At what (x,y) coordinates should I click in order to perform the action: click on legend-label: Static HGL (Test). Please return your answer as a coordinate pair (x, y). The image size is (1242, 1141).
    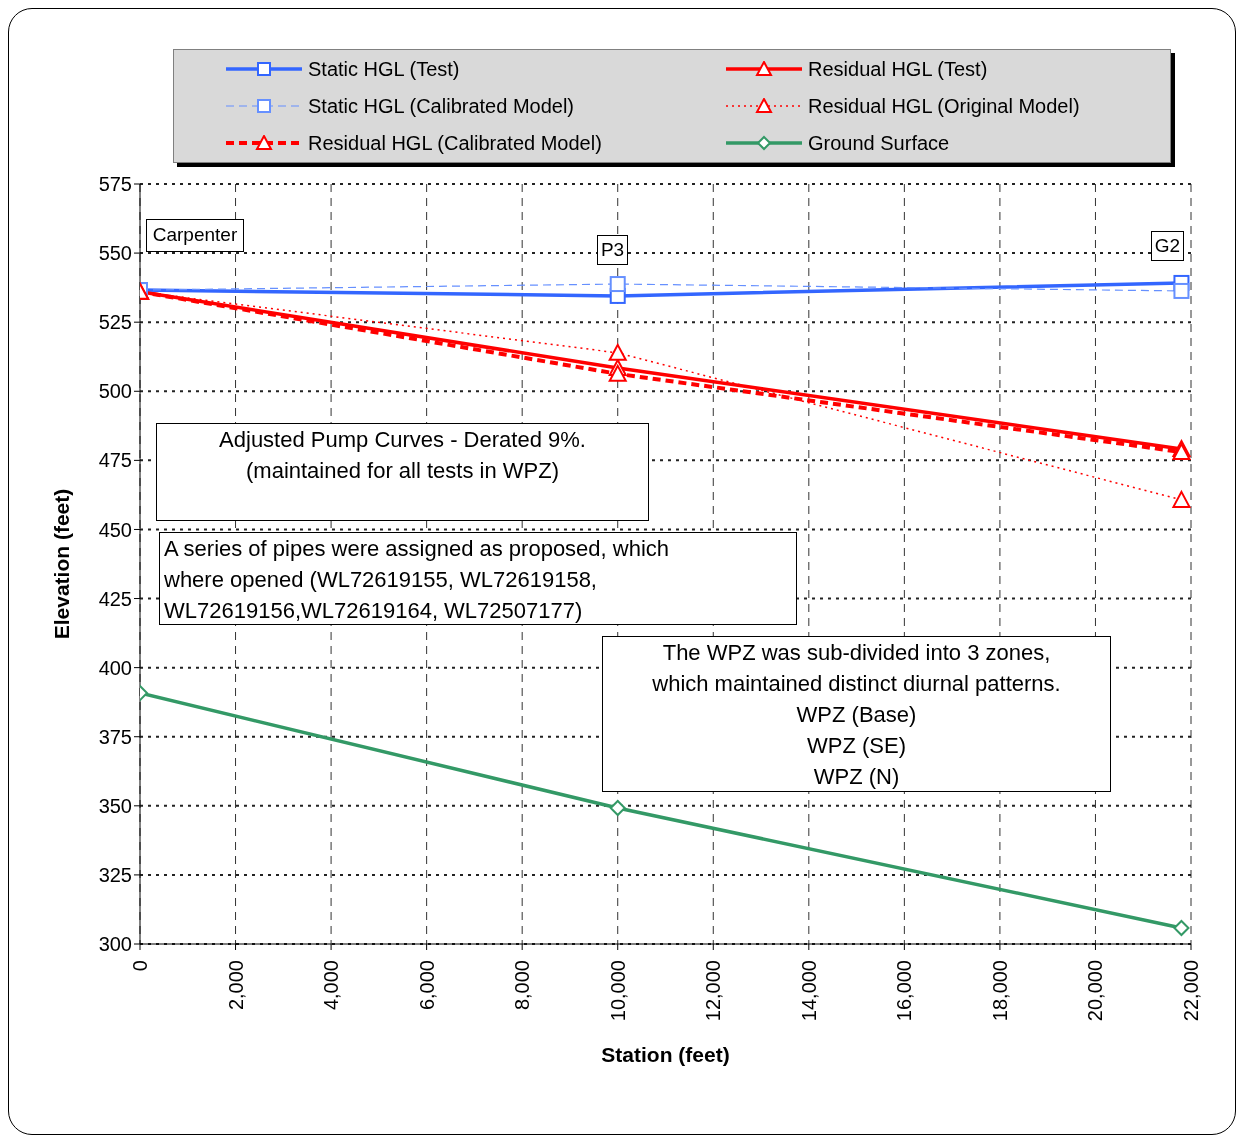
    Looking at the image, I should click on (384, 69).